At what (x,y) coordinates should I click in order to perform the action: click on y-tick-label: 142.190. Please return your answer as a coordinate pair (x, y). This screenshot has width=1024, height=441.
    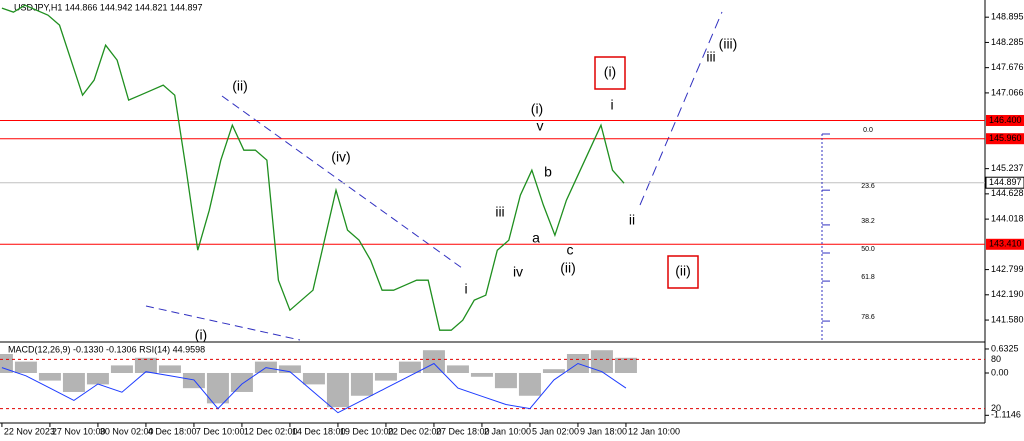
    Looking at the image, I should click on (1007, 294).